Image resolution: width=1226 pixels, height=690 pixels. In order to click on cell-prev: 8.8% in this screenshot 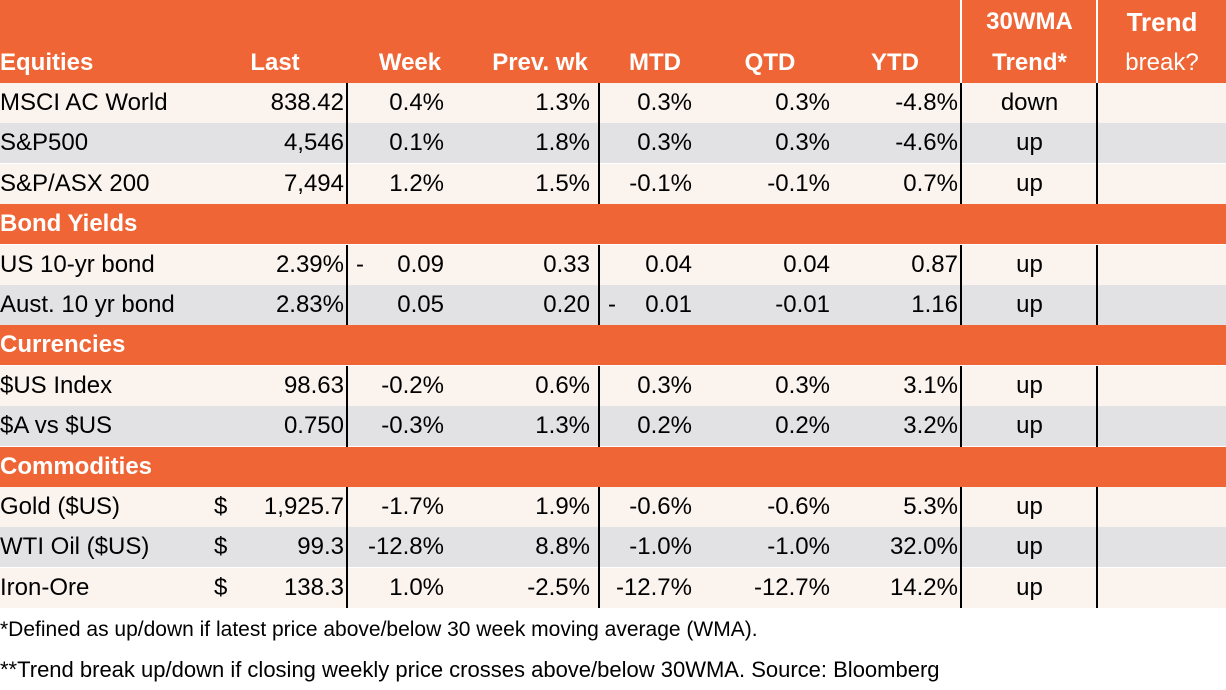, I will do `click(562, 547)`.